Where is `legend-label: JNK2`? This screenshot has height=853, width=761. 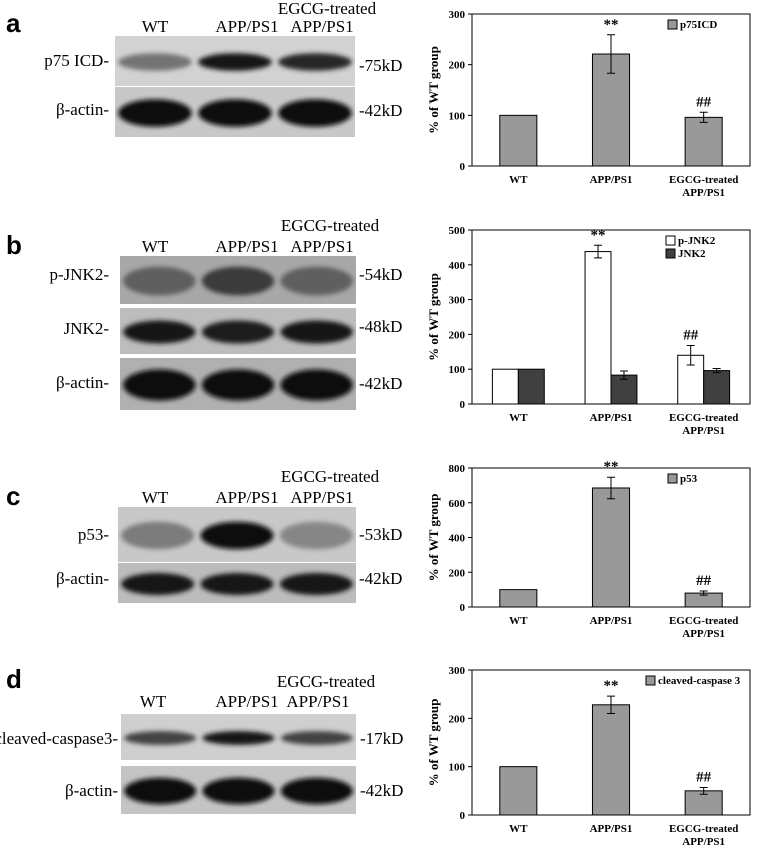 legend-label: JNK2 is located at coordinates (692, 254).